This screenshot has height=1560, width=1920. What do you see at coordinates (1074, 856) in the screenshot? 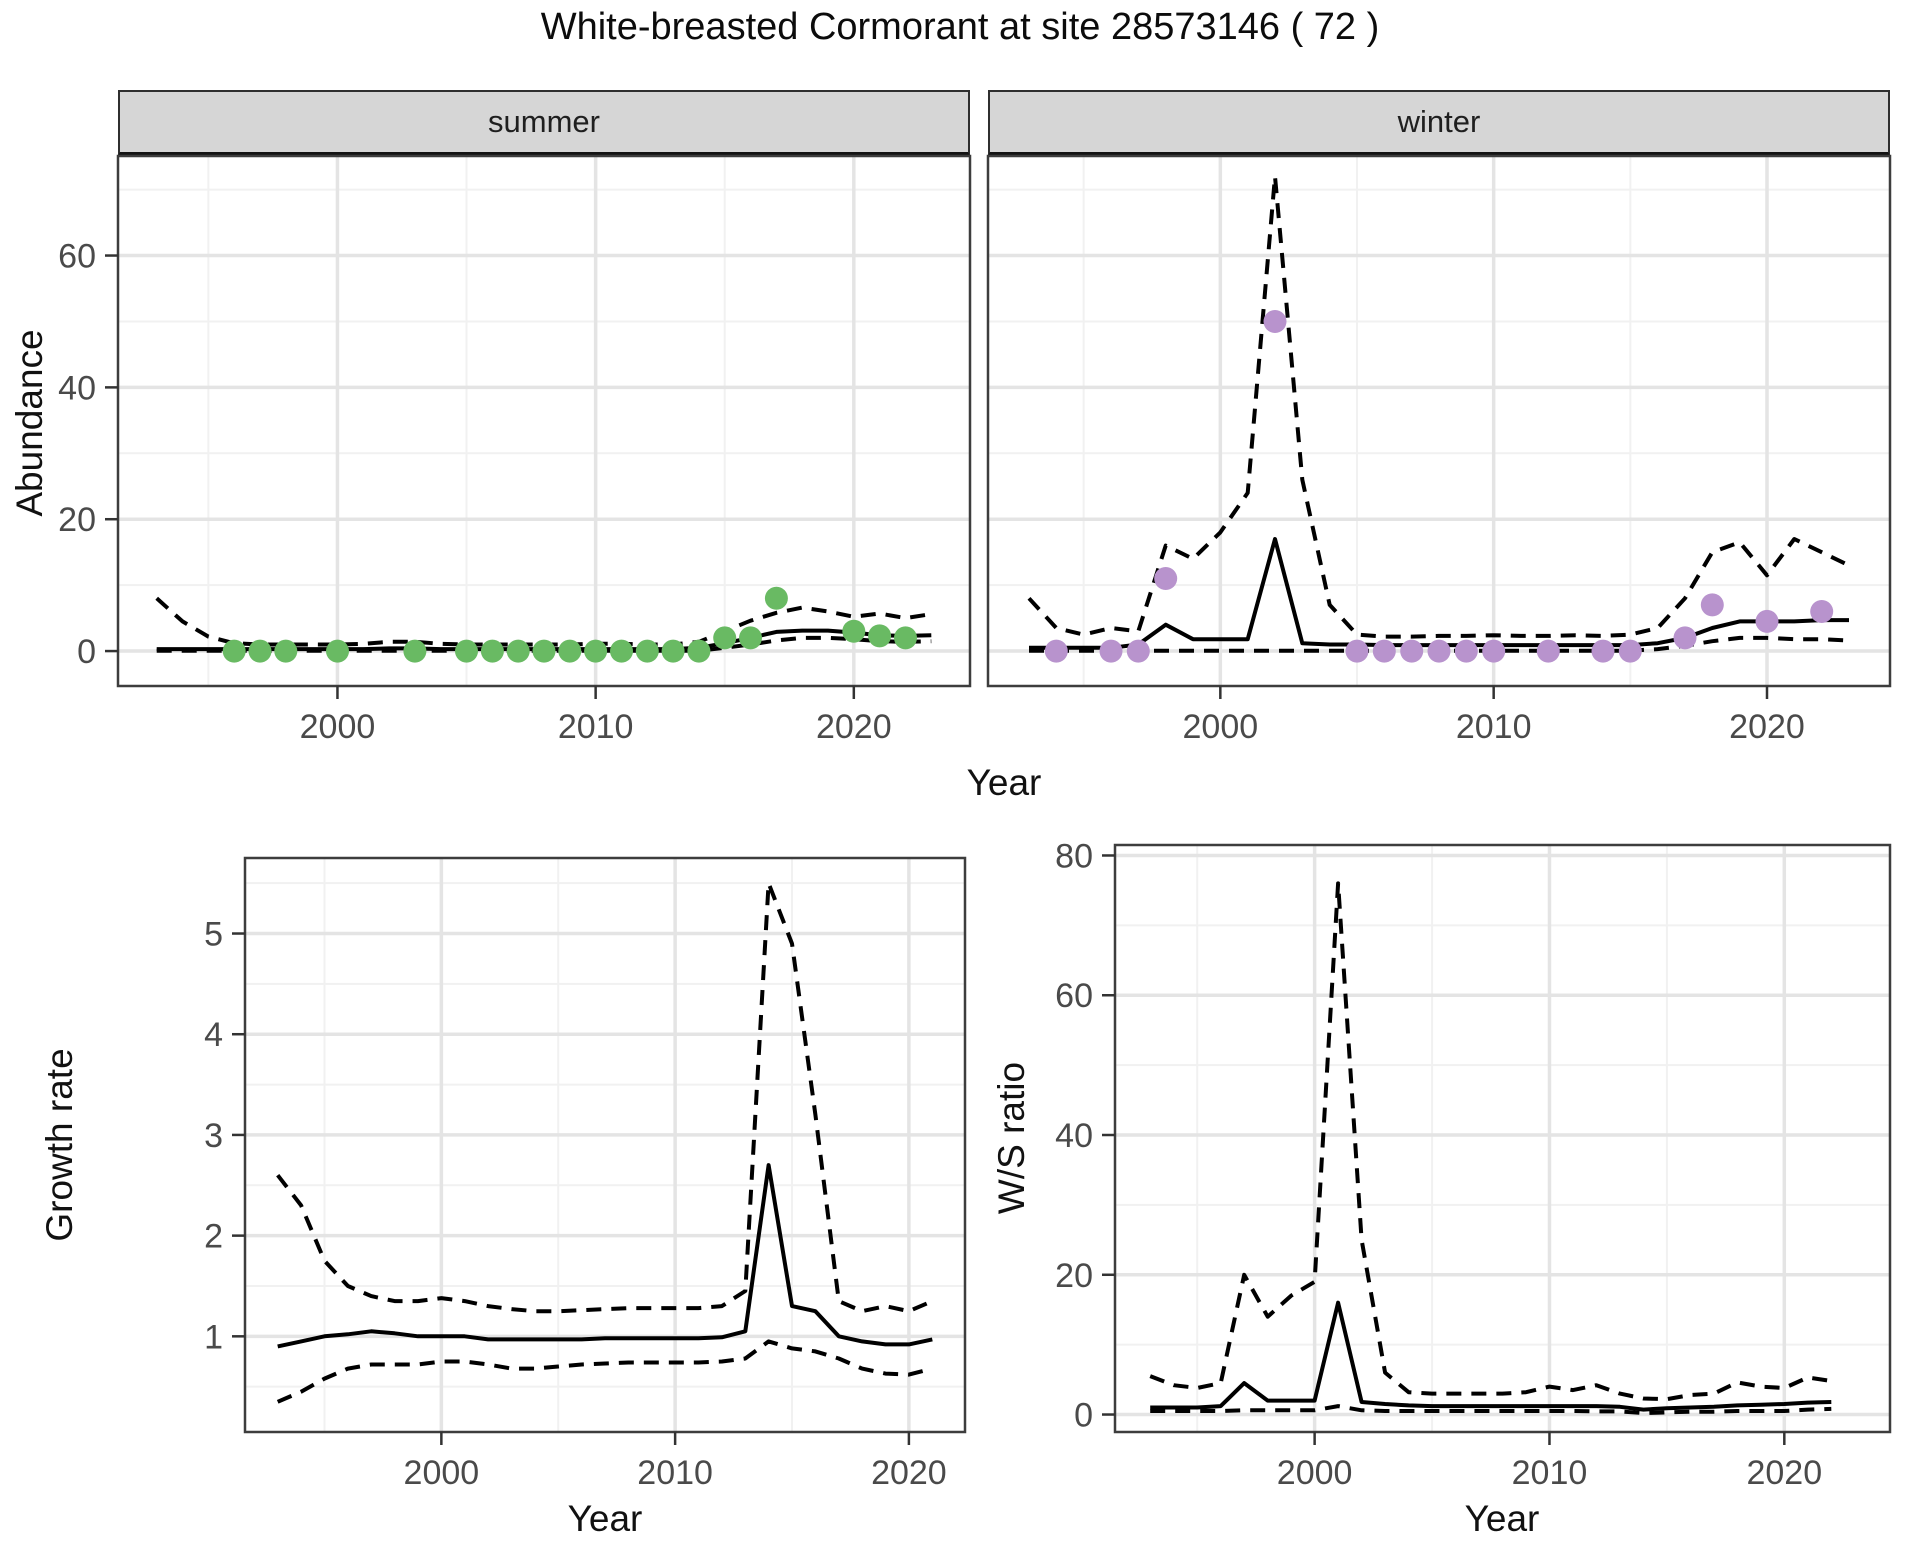
I see `svg-text: 80` at bounding box center [1074, 856].